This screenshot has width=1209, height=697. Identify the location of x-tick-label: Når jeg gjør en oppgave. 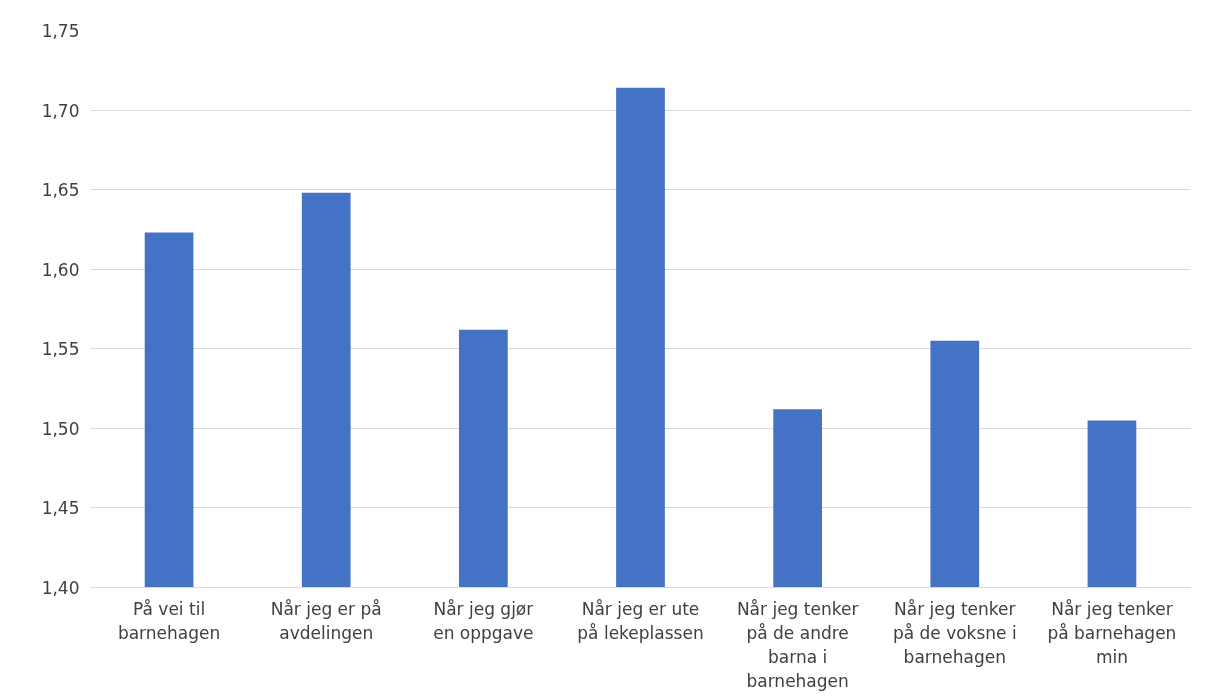
(483, 620).